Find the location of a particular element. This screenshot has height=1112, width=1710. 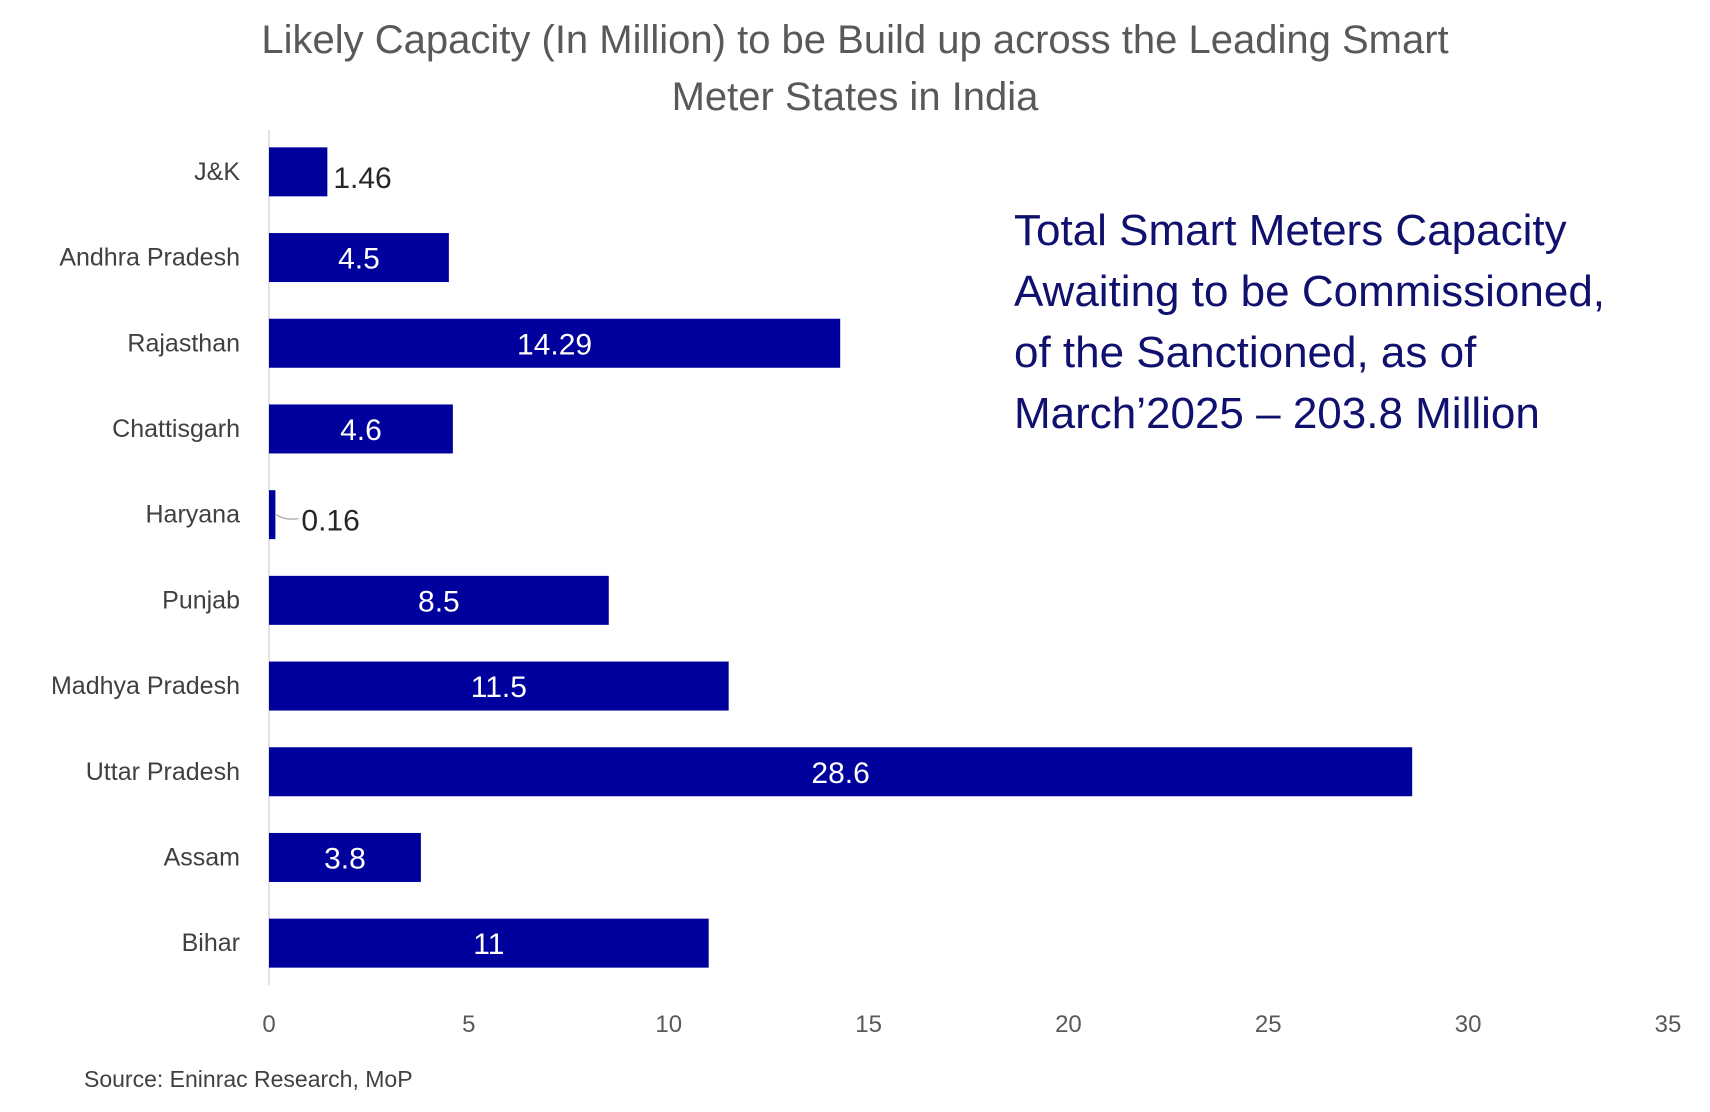

category-label: Uttar Pradesh is located at coordinates (163, 772).